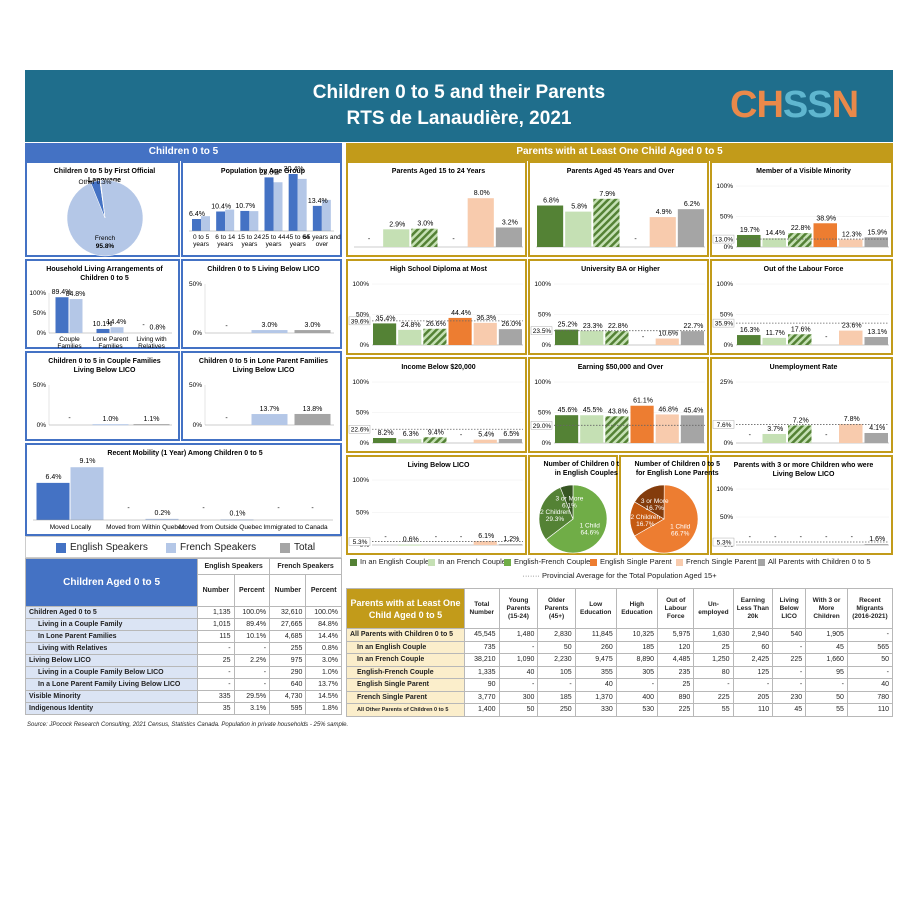 Image resolution: width=918 pixels, height=900 pixels. I want to click on age-cat-4a: 45 to 64, so click(298, 237).